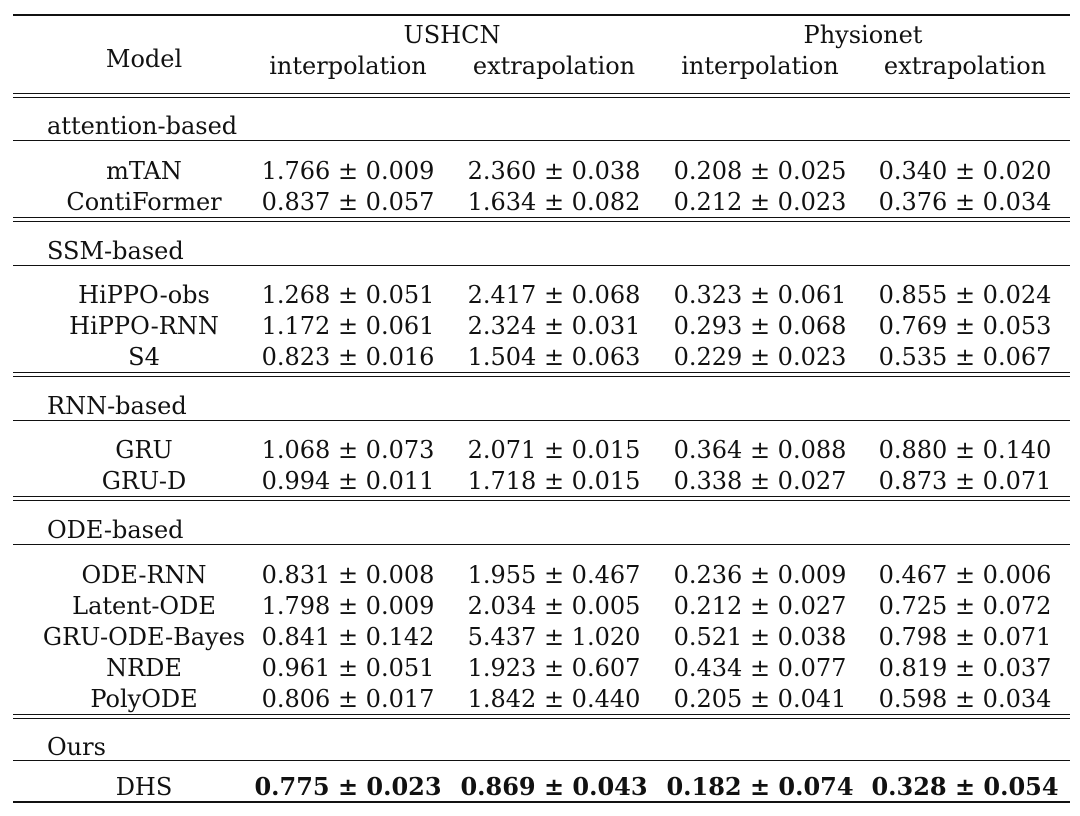 The height and width of the screenshot is (816, 1080). I want to click on model-name-cell: ODE-RNN, so click(144, 575).